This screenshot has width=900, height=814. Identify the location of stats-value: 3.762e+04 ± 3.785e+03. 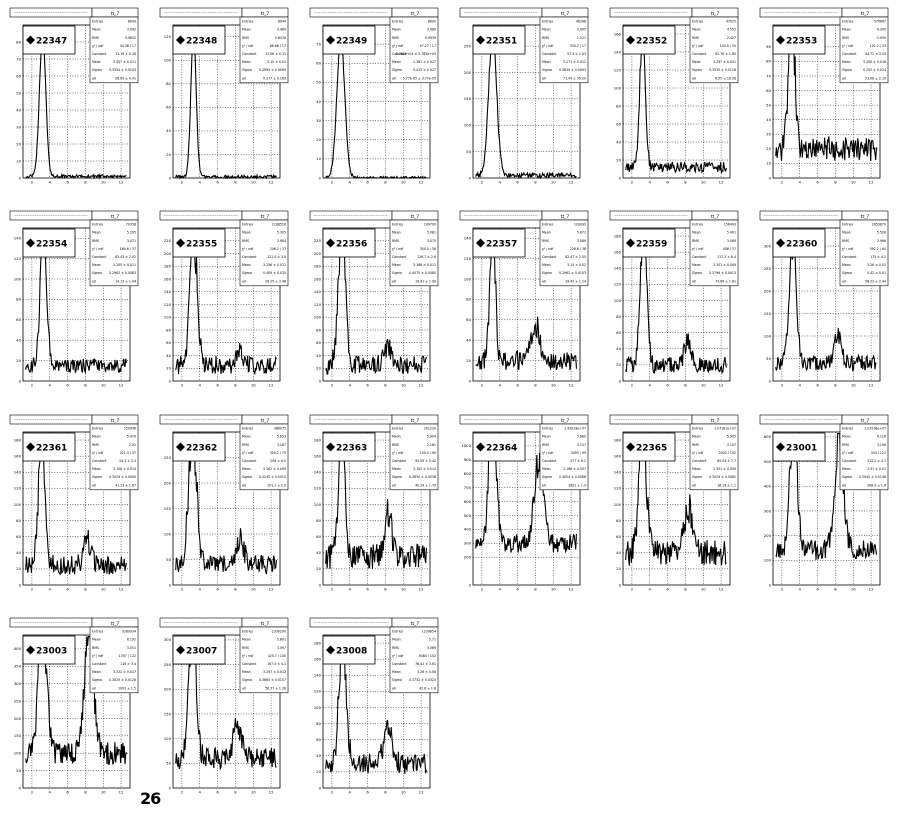
(416, 54).